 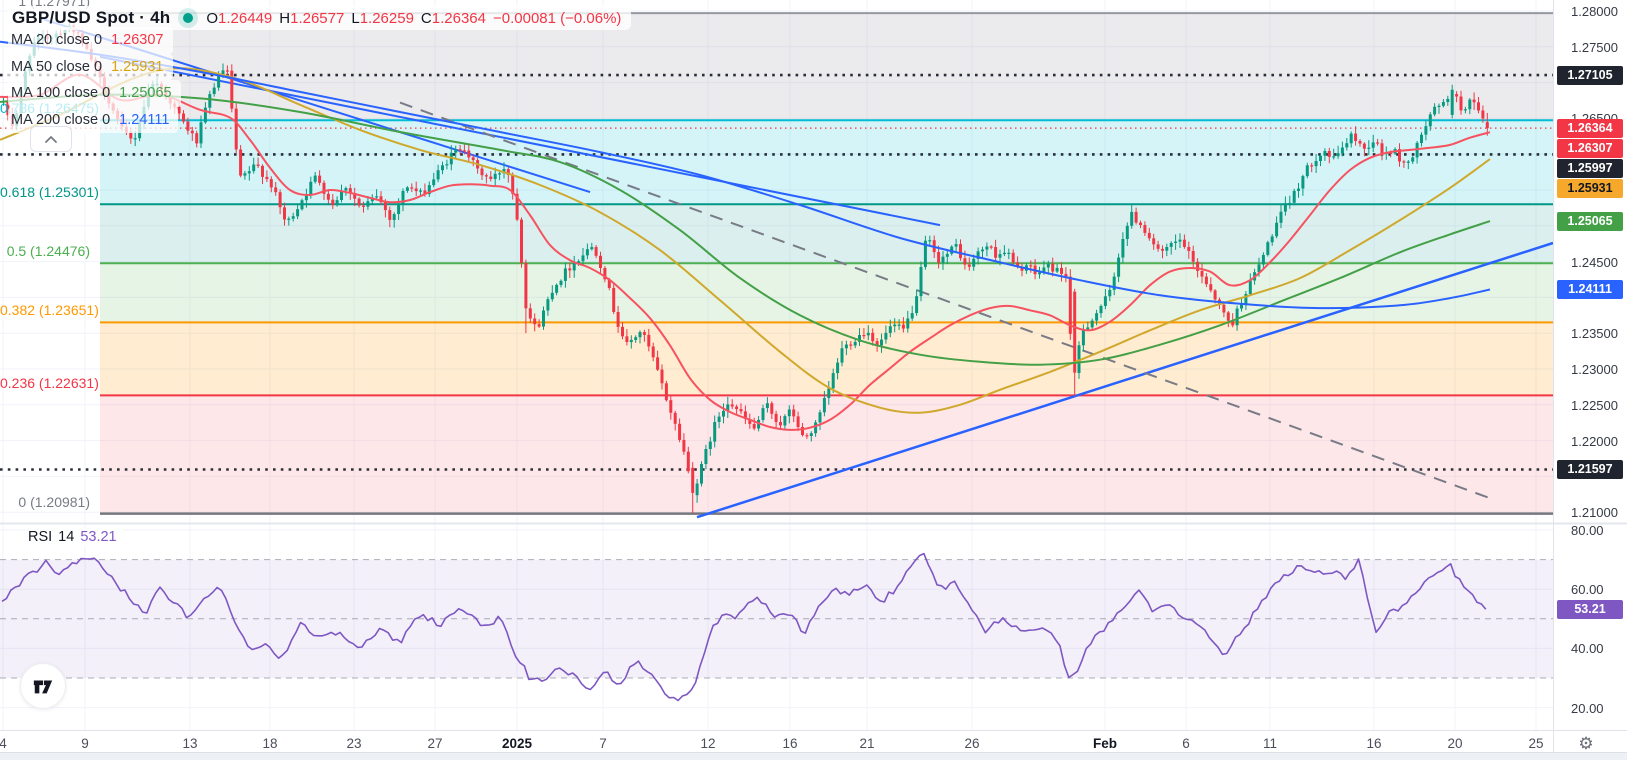 What do you see at coordinates (285, 18) in the screenshot?
I see `high-label: H` at bounding box center [285, 18].